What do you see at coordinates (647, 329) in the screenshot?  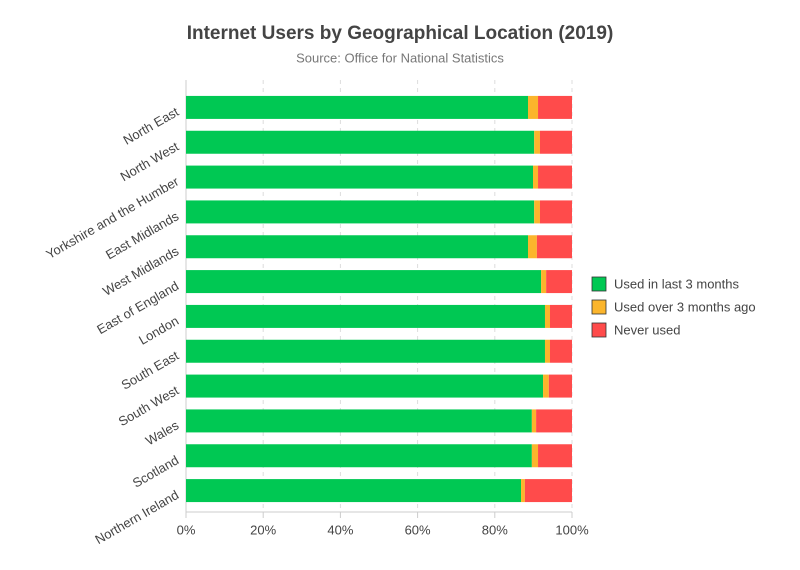 I see `legend-label: Never used` at bounding box center [647, 329].